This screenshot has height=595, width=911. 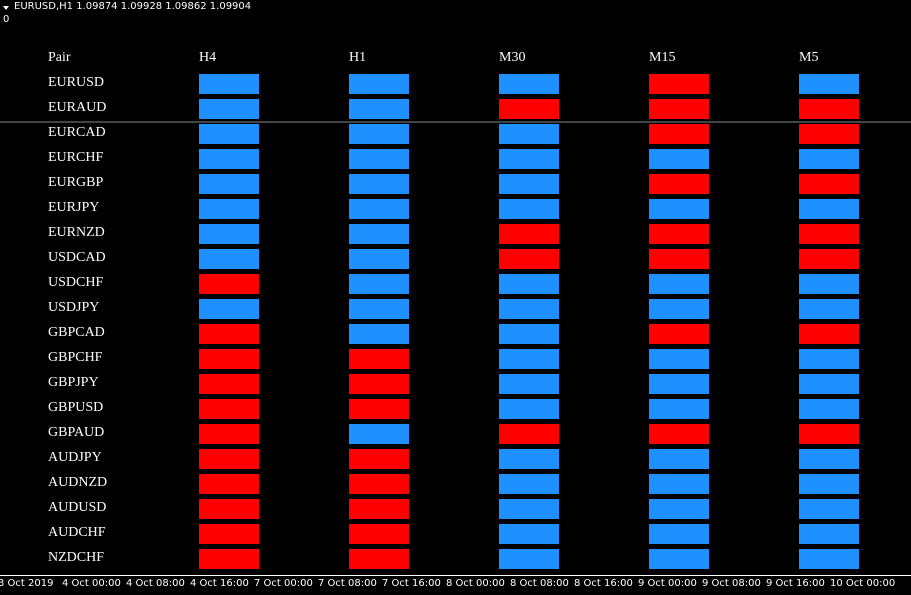 I want to click on time-tick-label: 4 Oct 00:00, so click(x=91, y=583).